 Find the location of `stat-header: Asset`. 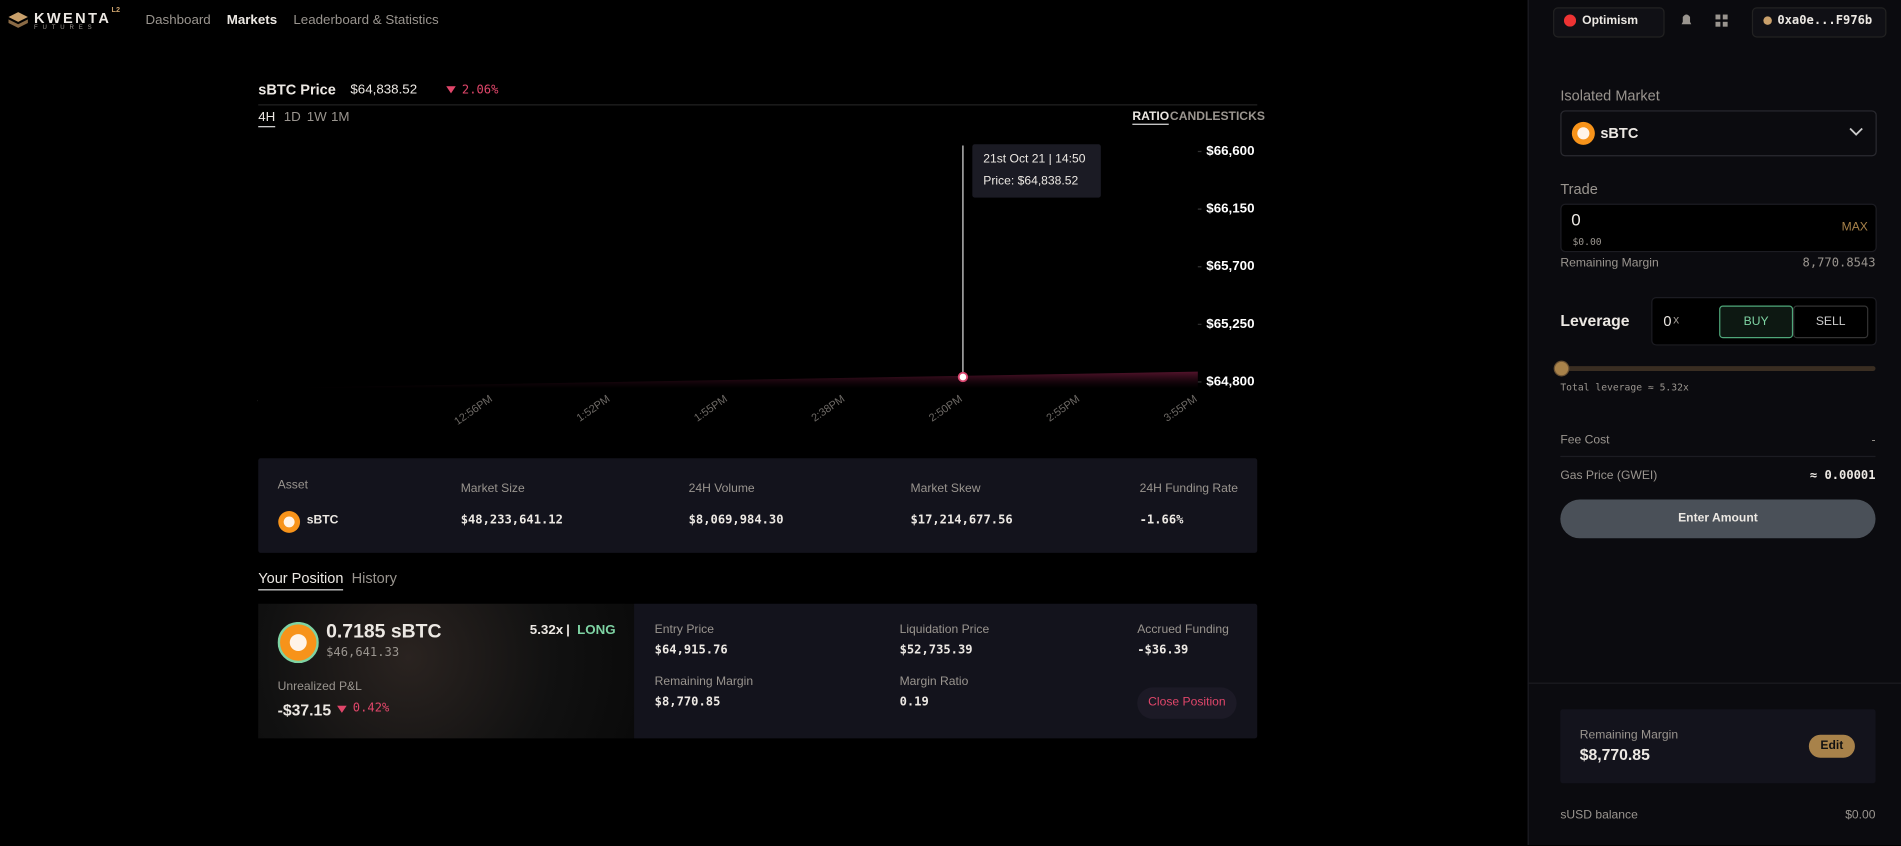

stat-header: Asset is located at coordinates (292, 485).